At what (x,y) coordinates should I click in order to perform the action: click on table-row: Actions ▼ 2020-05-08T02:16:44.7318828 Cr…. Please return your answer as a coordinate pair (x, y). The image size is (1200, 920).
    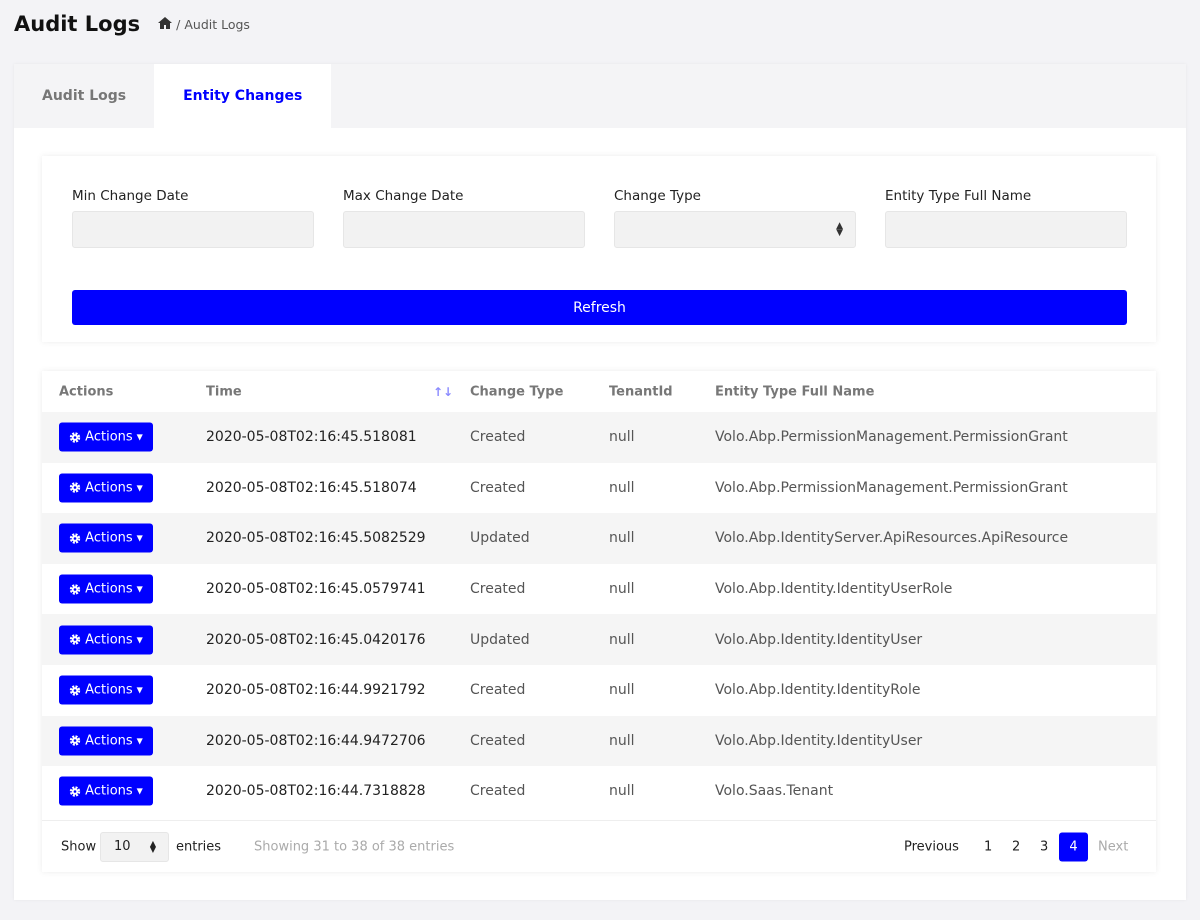
    Looking at the image, I should click on (599, 791).